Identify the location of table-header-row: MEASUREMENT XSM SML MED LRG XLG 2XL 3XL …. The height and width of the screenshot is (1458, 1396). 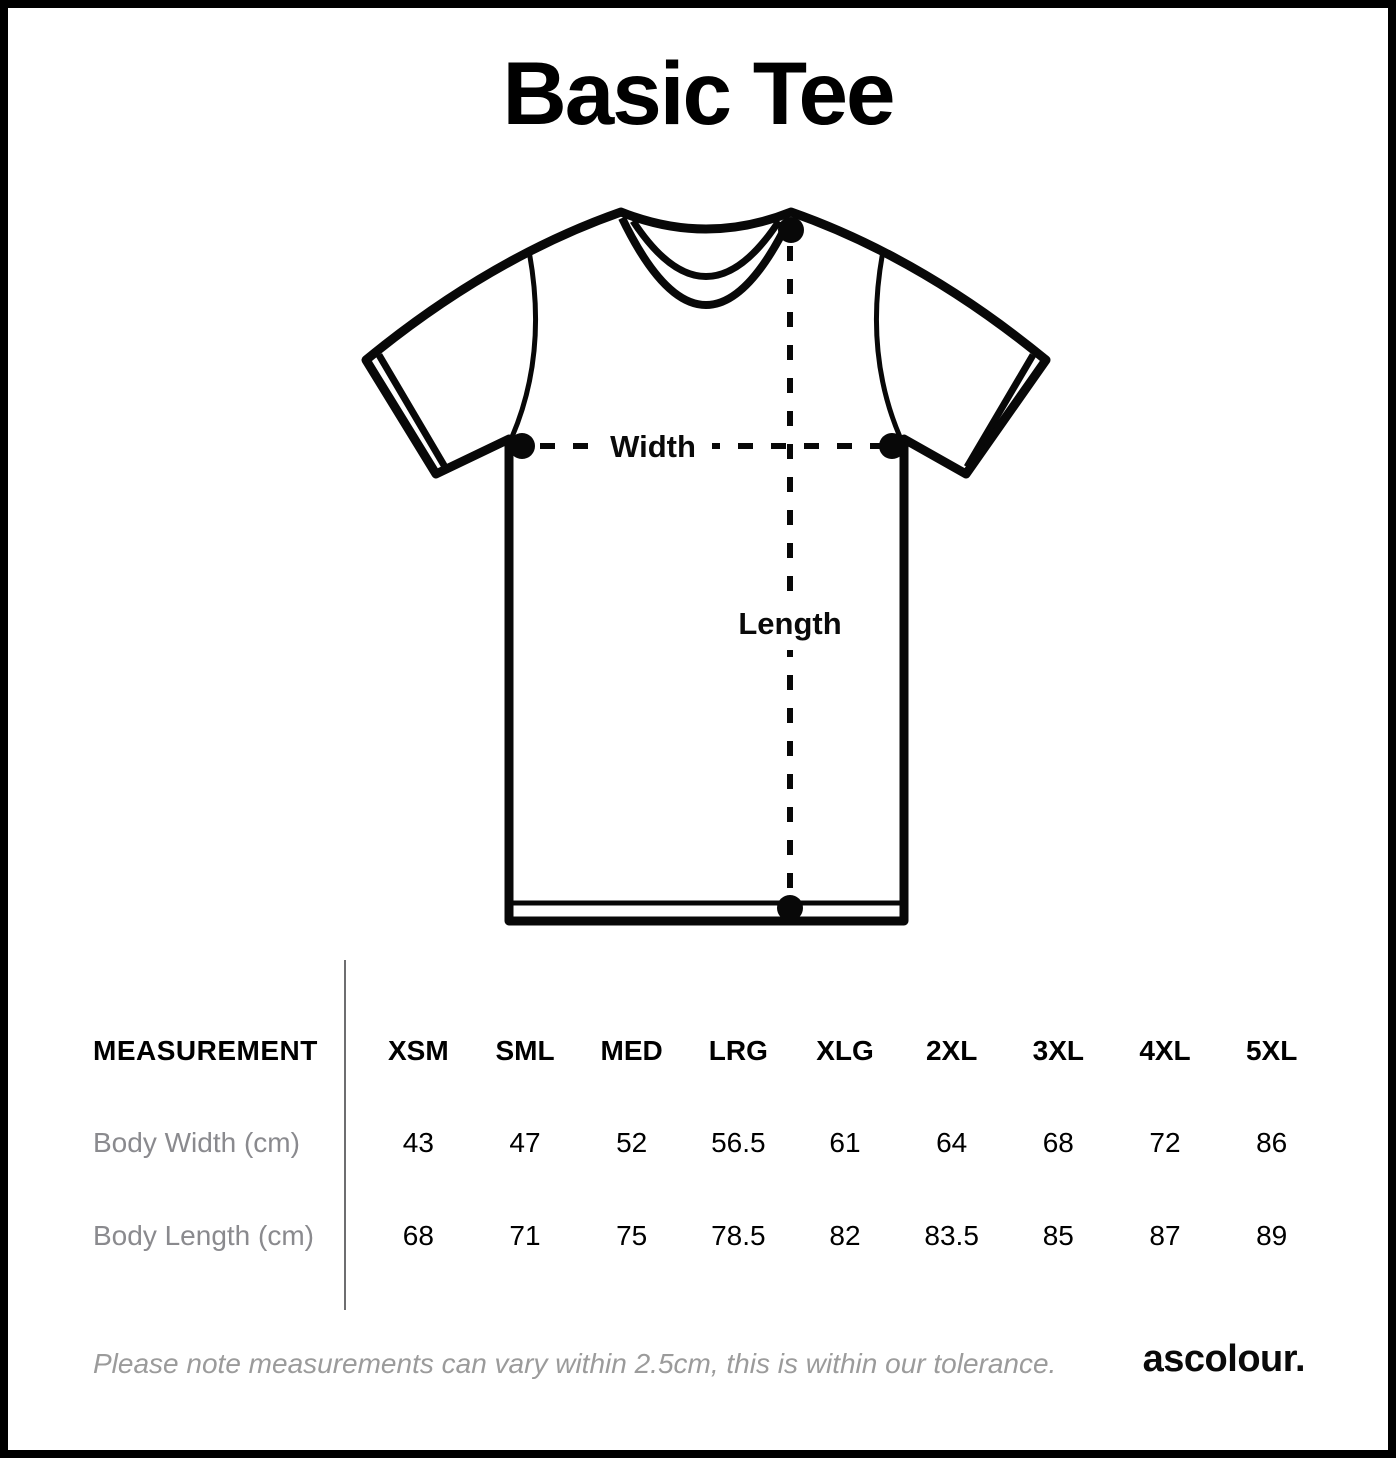
(687, 1051).